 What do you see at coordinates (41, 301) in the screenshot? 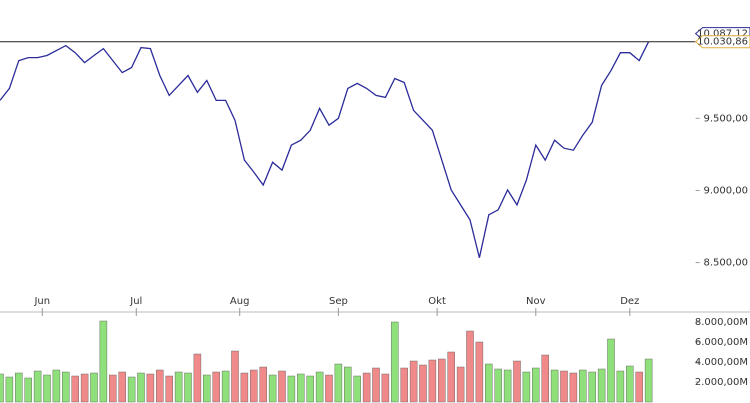
I see `x-tick-label: Jun` at bounding box center [41, 301].